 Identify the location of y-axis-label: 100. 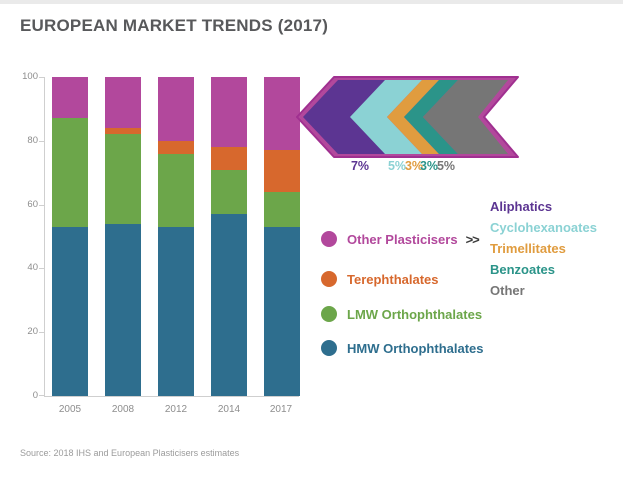
(30, 76).